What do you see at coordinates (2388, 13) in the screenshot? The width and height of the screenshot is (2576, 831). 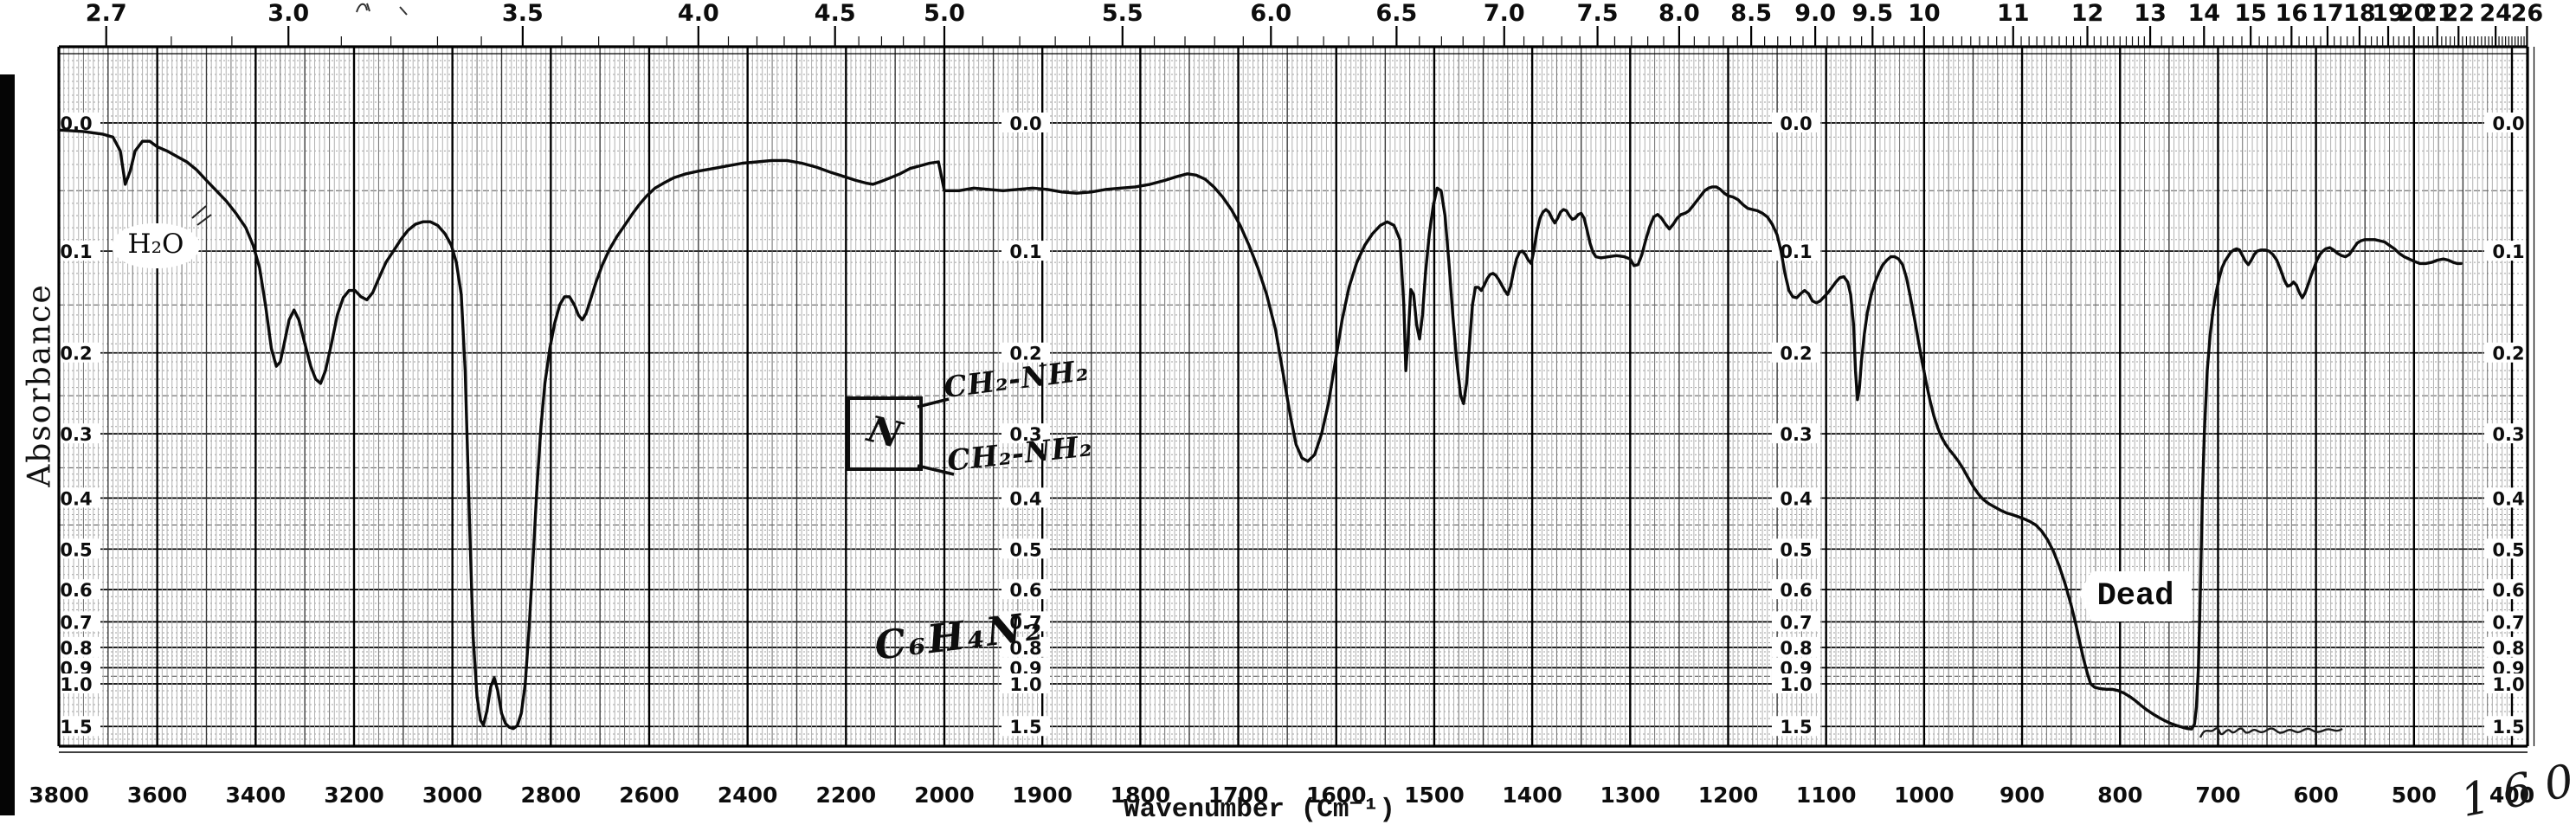 I see `svg-text: 19` at bounding box center [2388, 13].